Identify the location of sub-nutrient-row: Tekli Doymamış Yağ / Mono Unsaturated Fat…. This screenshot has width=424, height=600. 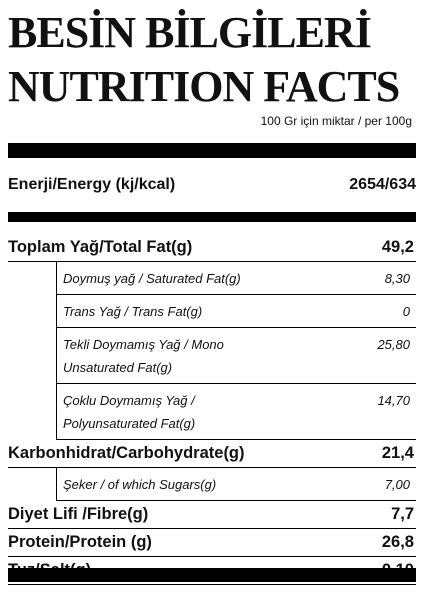
(236, 356).